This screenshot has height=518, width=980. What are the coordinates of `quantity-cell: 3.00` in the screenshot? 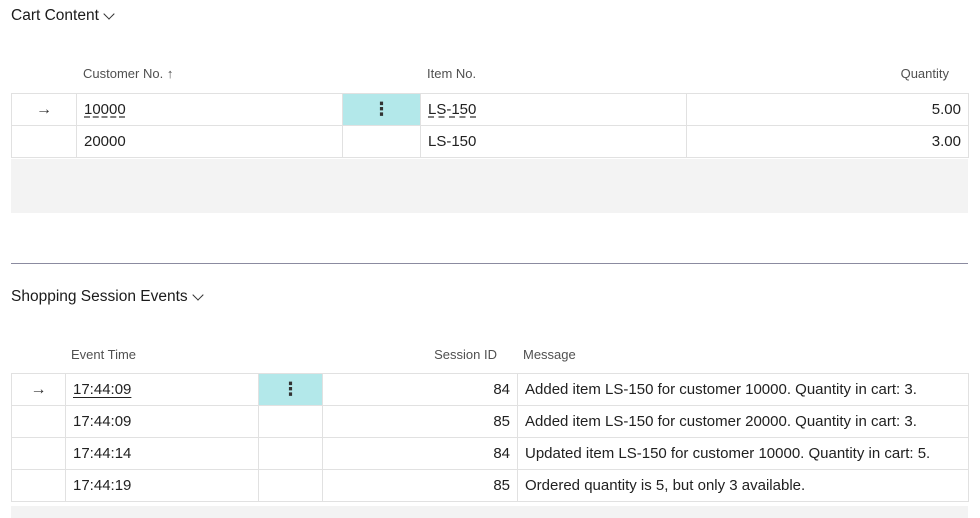 It's located at (827, 141).